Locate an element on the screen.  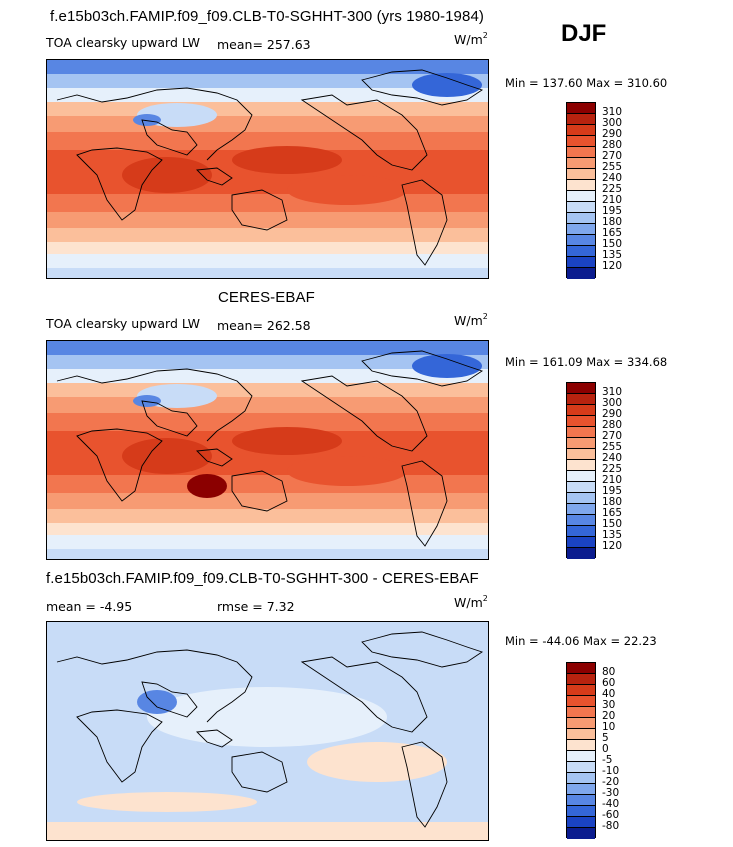
colorbar-tick-label: 120 is located at coordinates (612, 546).